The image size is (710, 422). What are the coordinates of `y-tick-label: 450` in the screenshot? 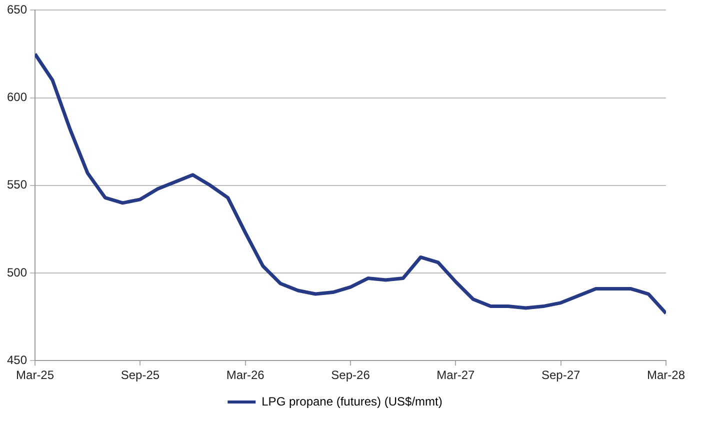 It's located at (17, 359).